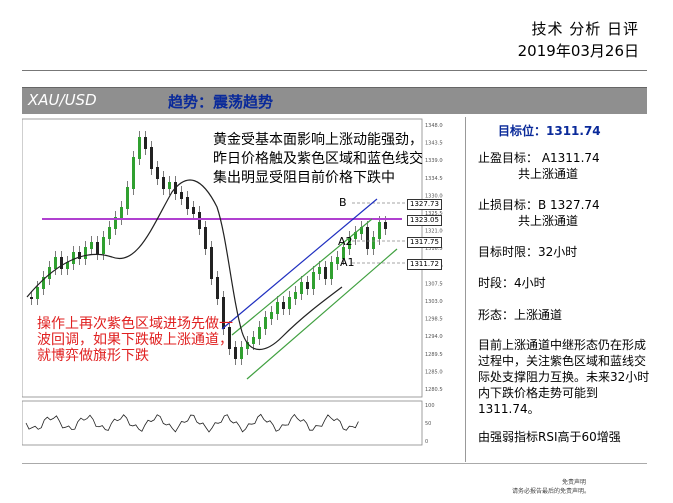 The width and height of the screenshot is (673, 503). Describe the element at coordinates (551, 491) in the screenshot. I see `disclaimer-note: 请务必报告最后的免责声明。` at that location.